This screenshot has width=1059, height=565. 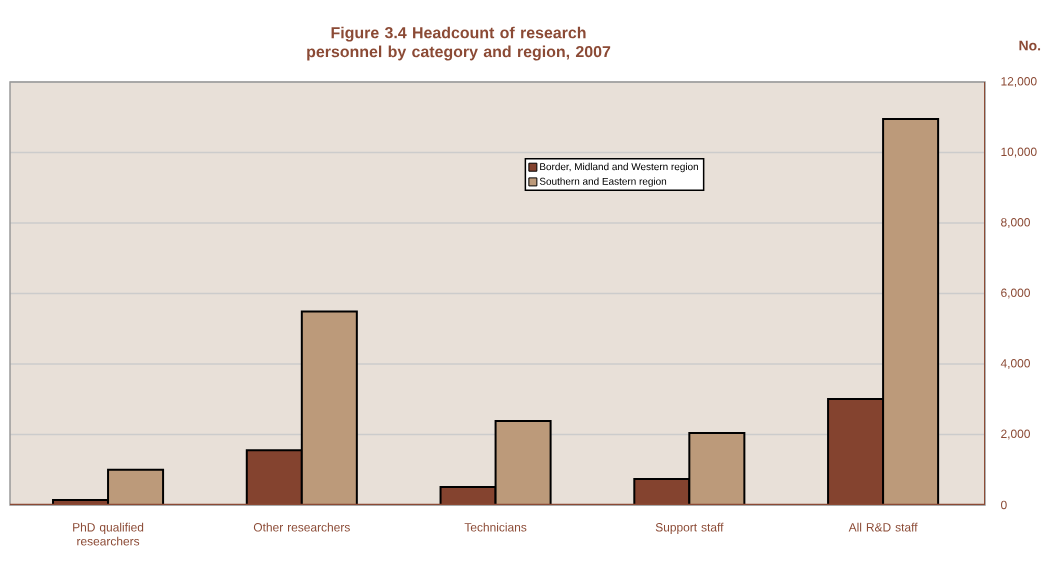 I want to click on x-tick-label: All R&D staff, so click(x=883, y=527).